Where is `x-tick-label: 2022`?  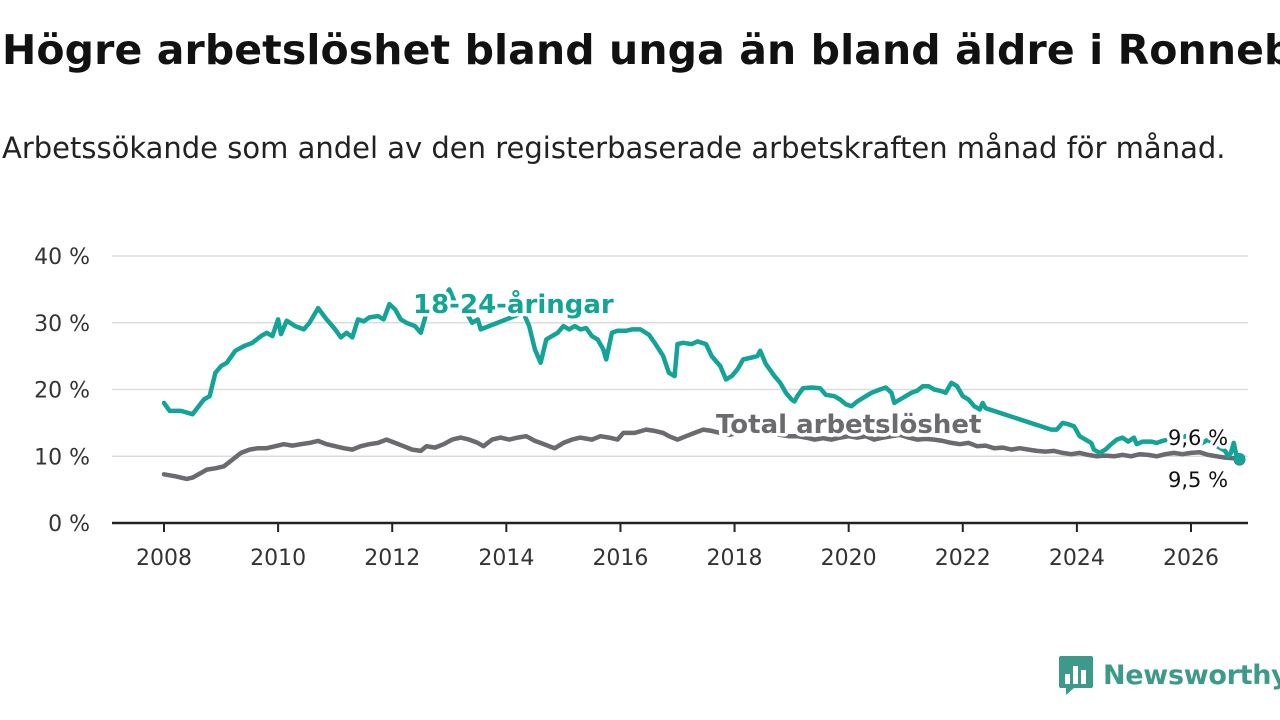
x-tick-label: 2022 is located at coordinates (963, 558).